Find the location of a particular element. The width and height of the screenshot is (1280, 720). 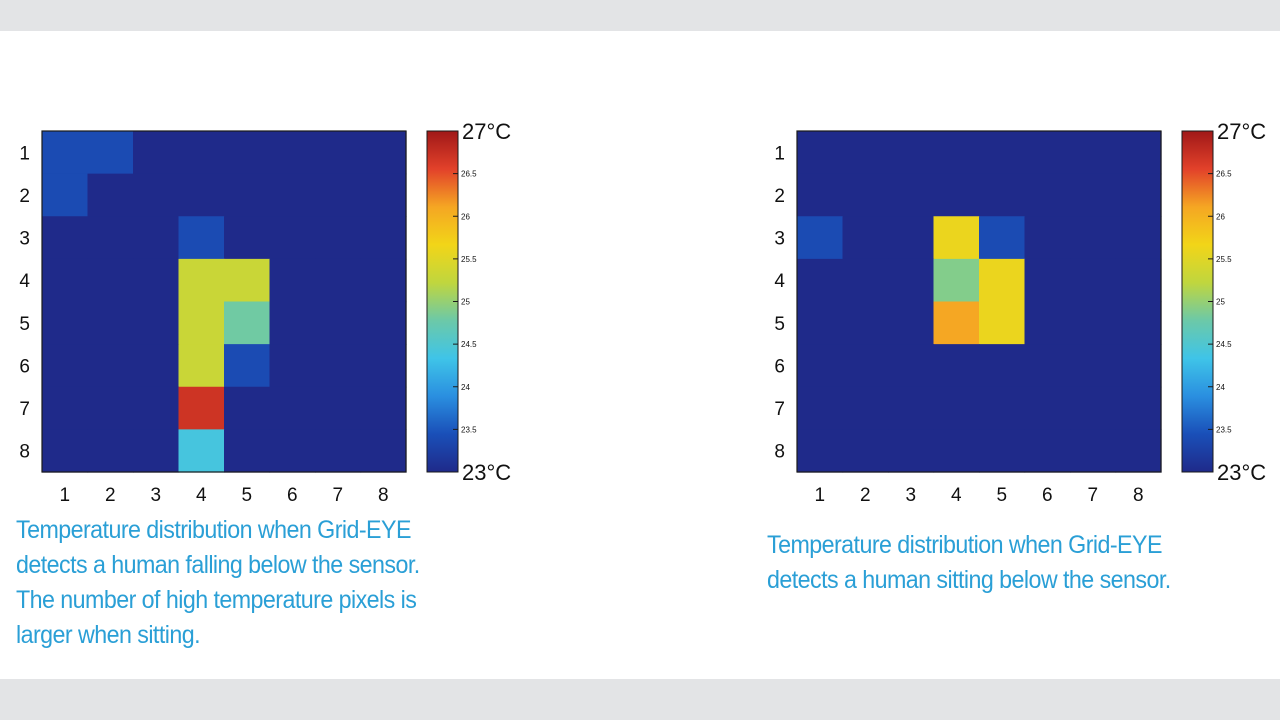

colorbar-min-label: 23°C is located at coordinates (486, 472).